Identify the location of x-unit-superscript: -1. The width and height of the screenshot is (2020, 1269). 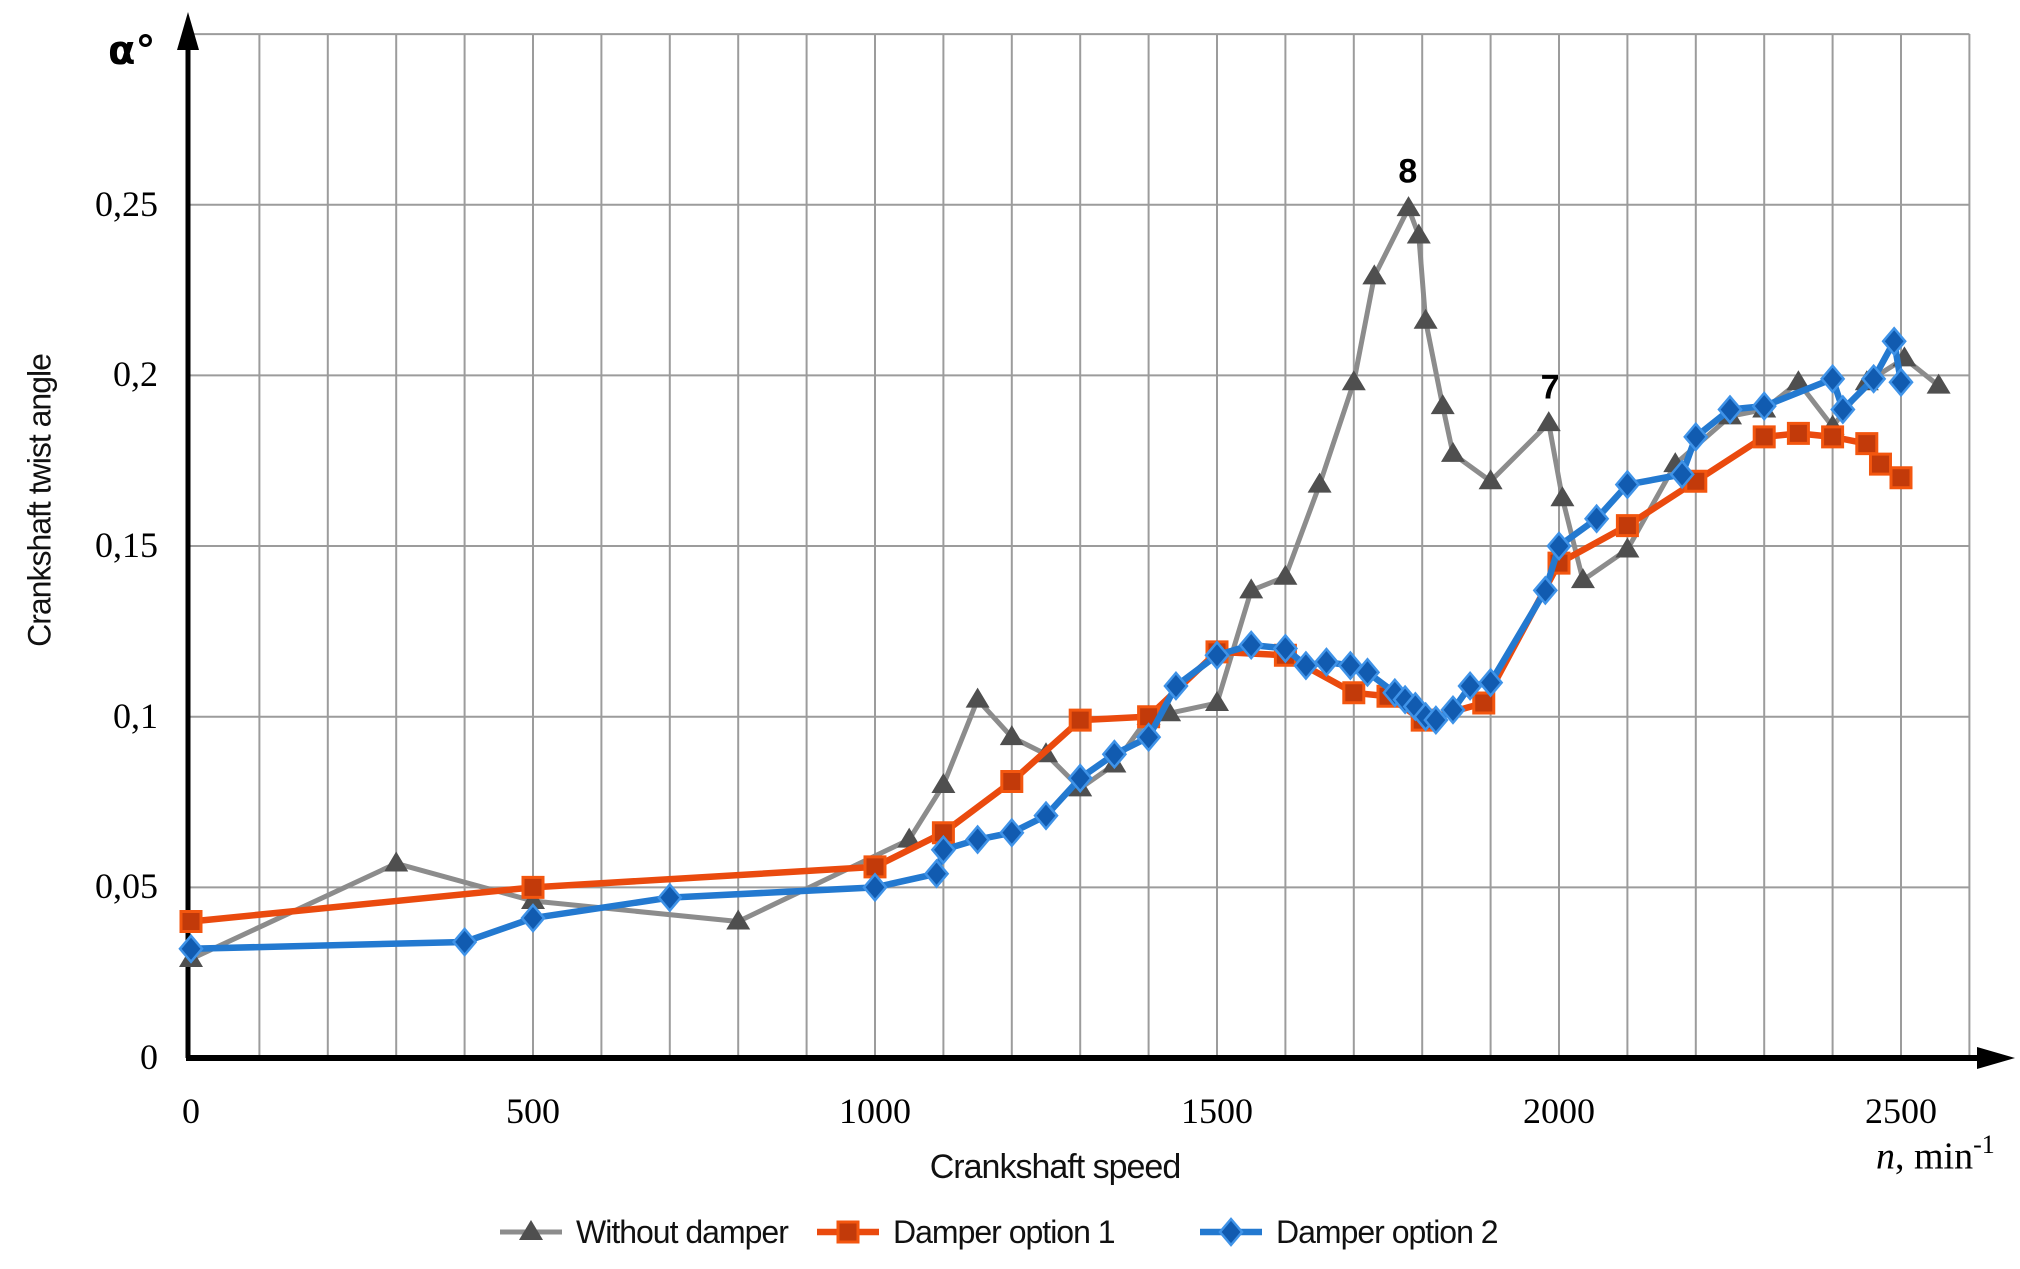
(1984, 1144).